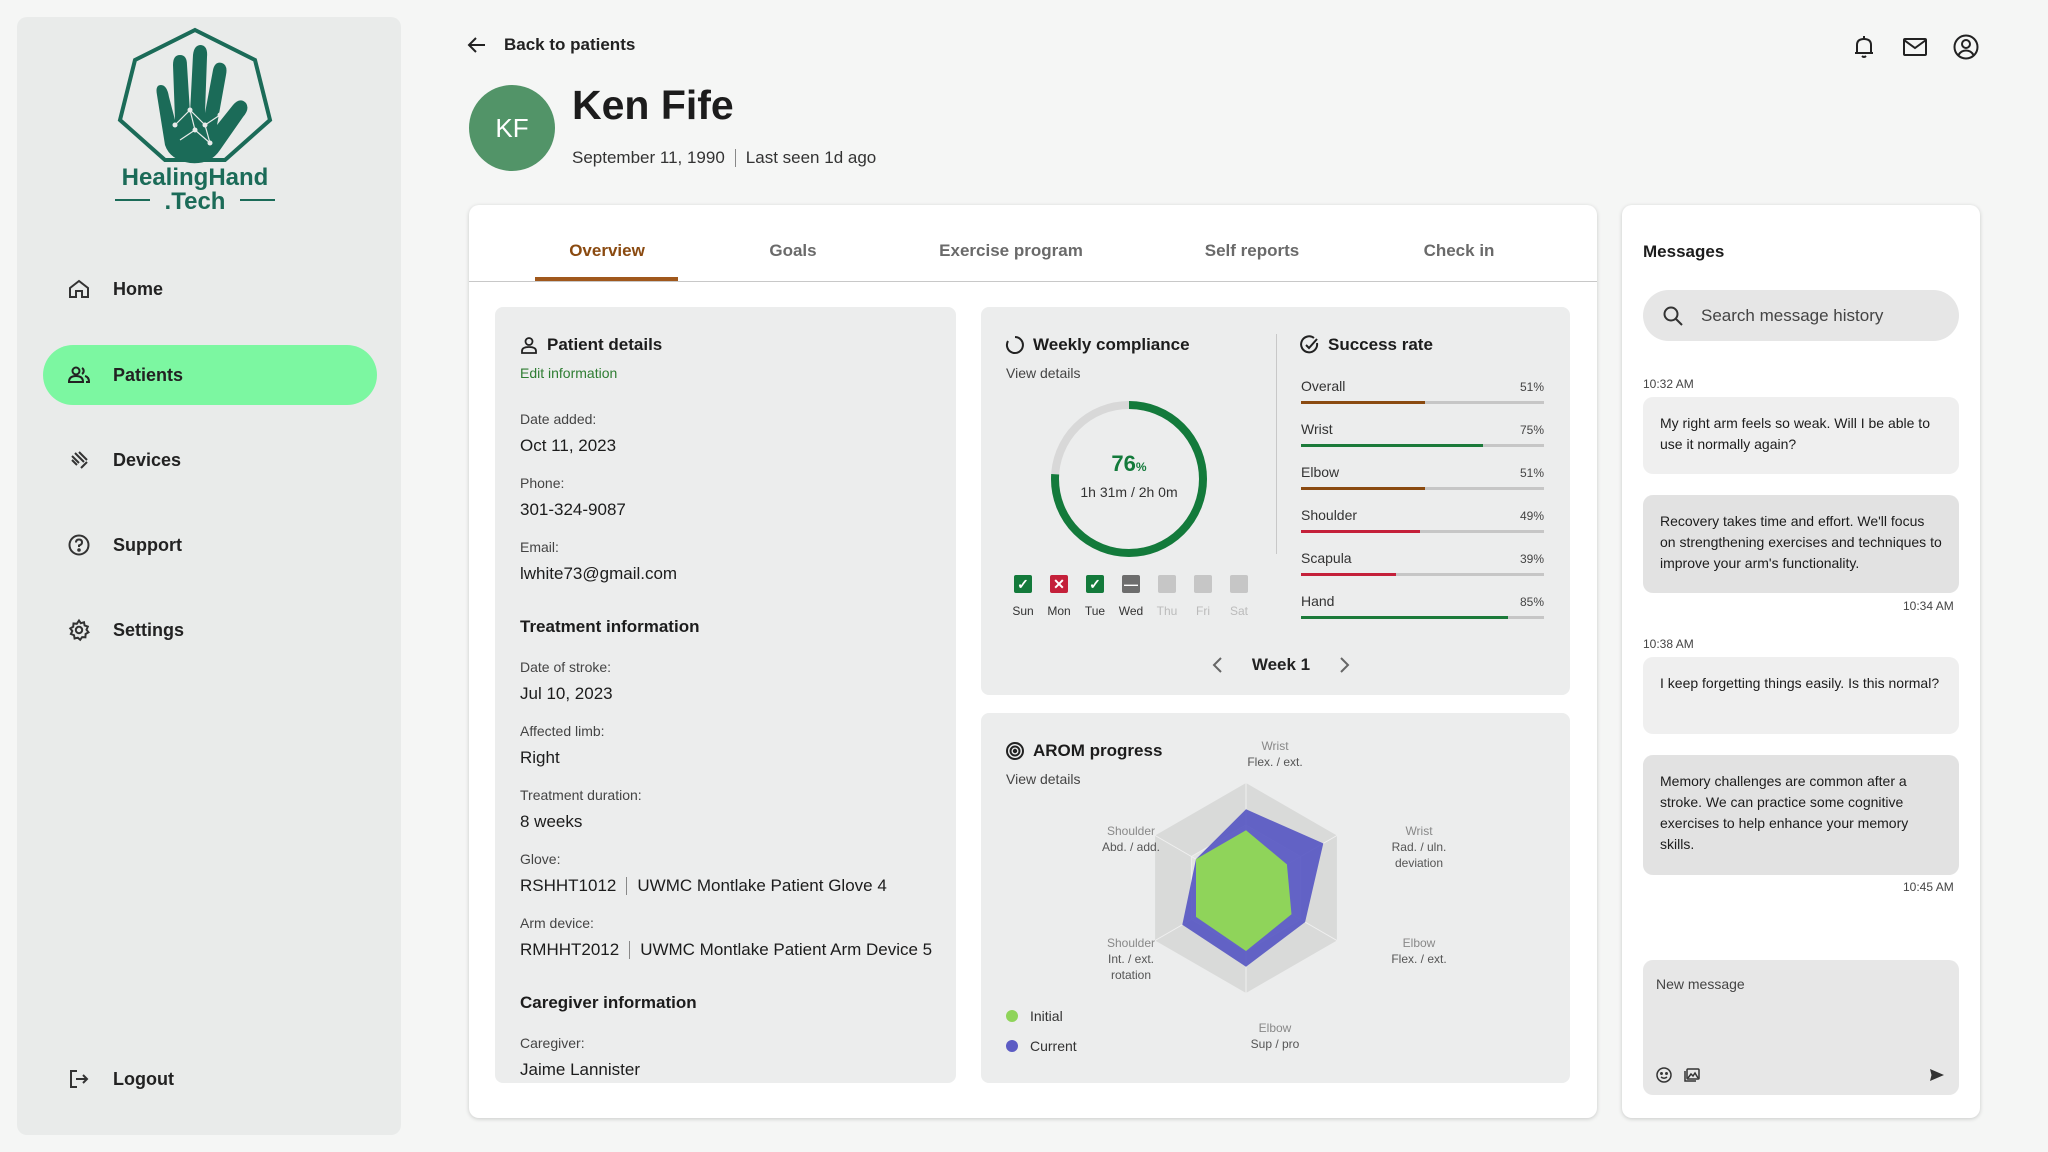 Image resolution: width=2048 pixels, height=1152 pixels. I want to click on mail-icon, so click(1915, 47).